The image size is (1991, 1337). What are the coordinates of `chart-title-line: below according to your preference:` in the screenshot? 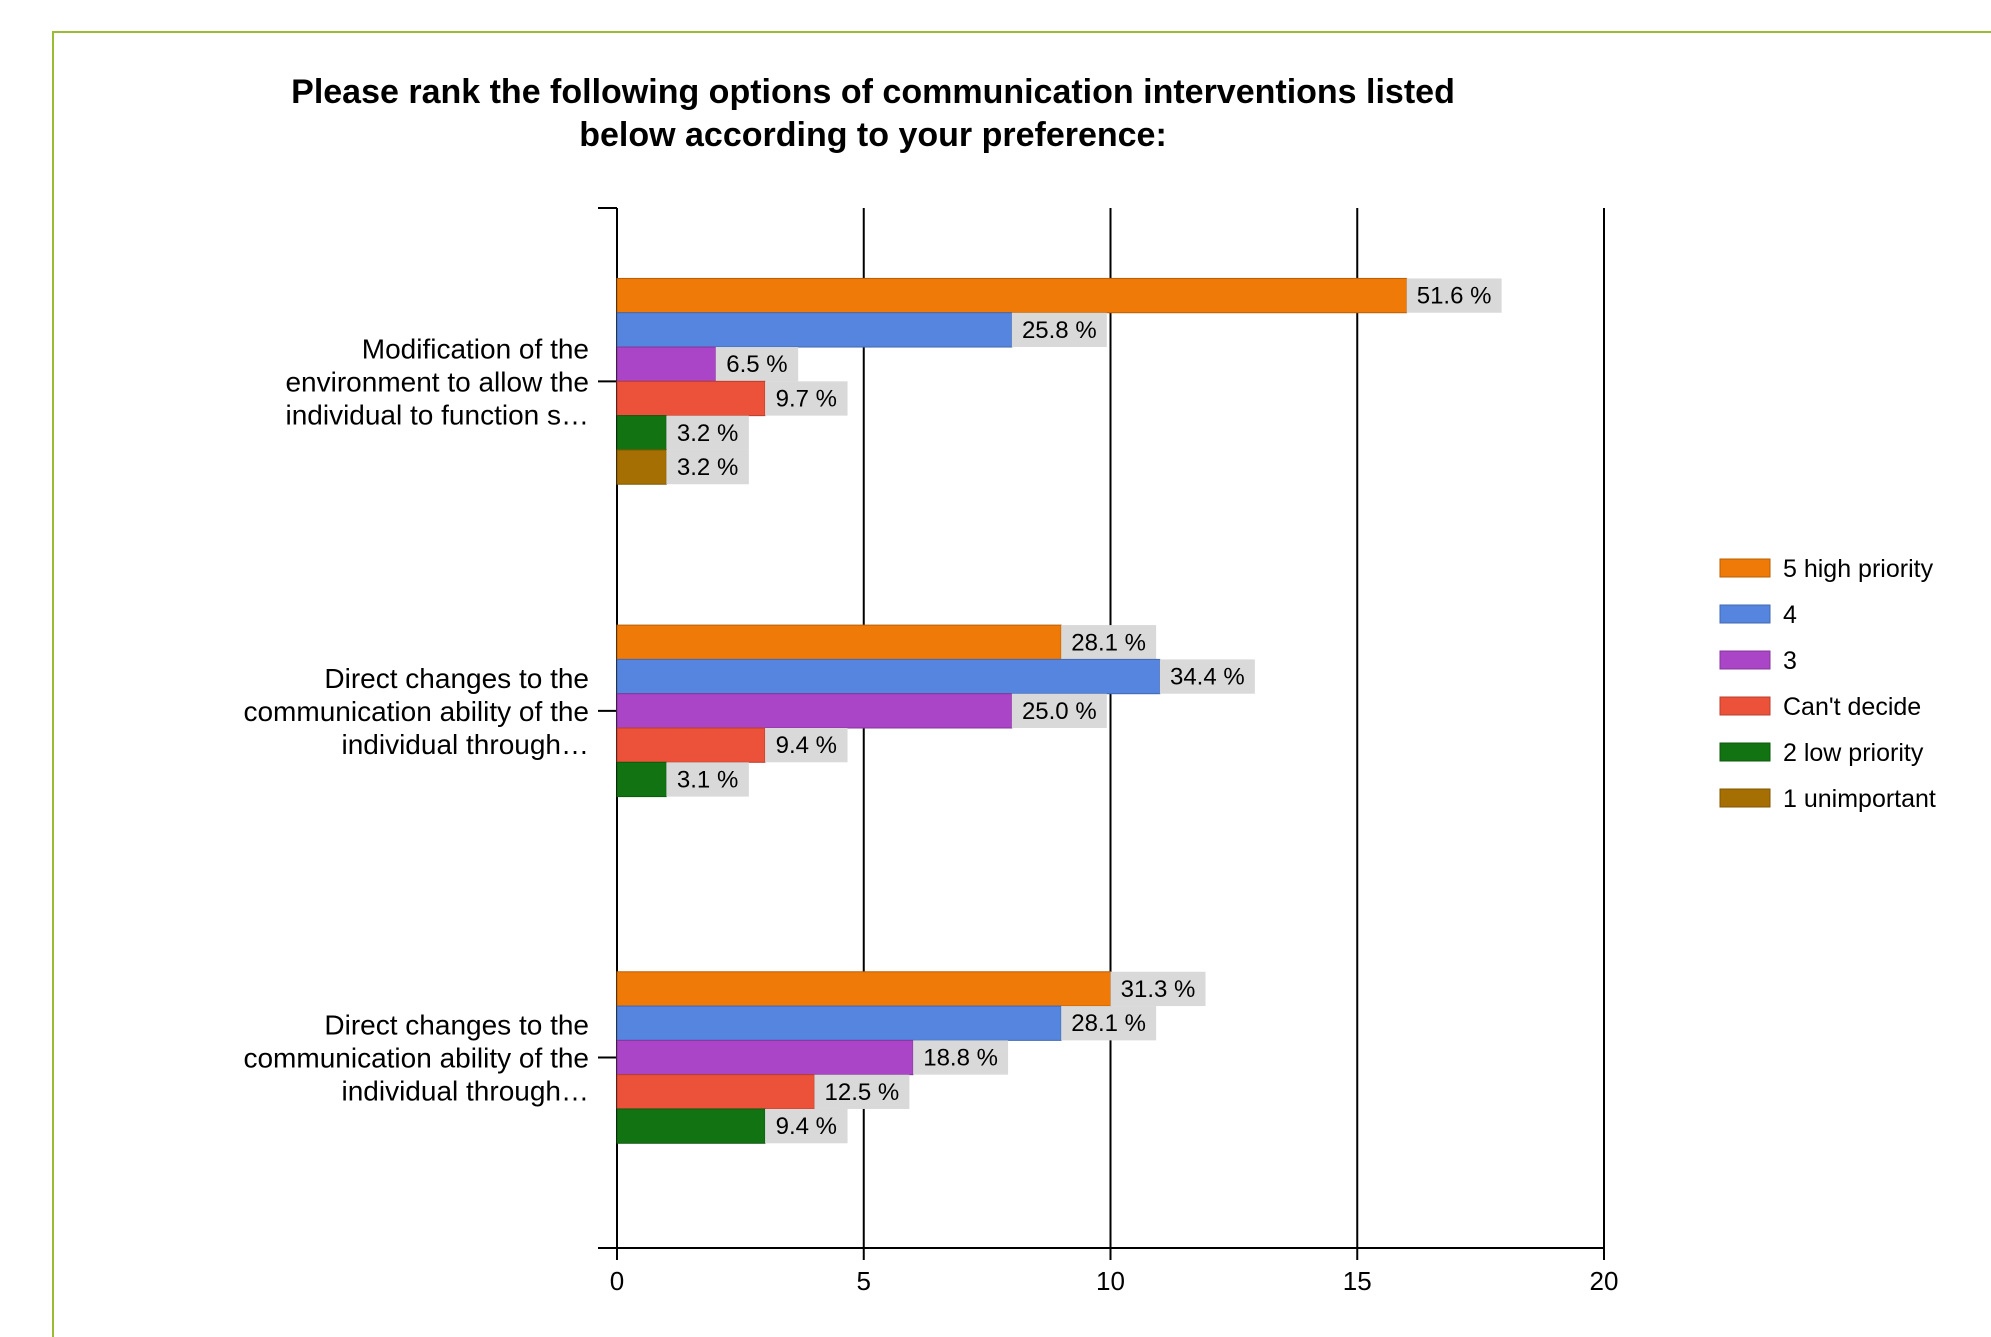 It's located at (873, 135).